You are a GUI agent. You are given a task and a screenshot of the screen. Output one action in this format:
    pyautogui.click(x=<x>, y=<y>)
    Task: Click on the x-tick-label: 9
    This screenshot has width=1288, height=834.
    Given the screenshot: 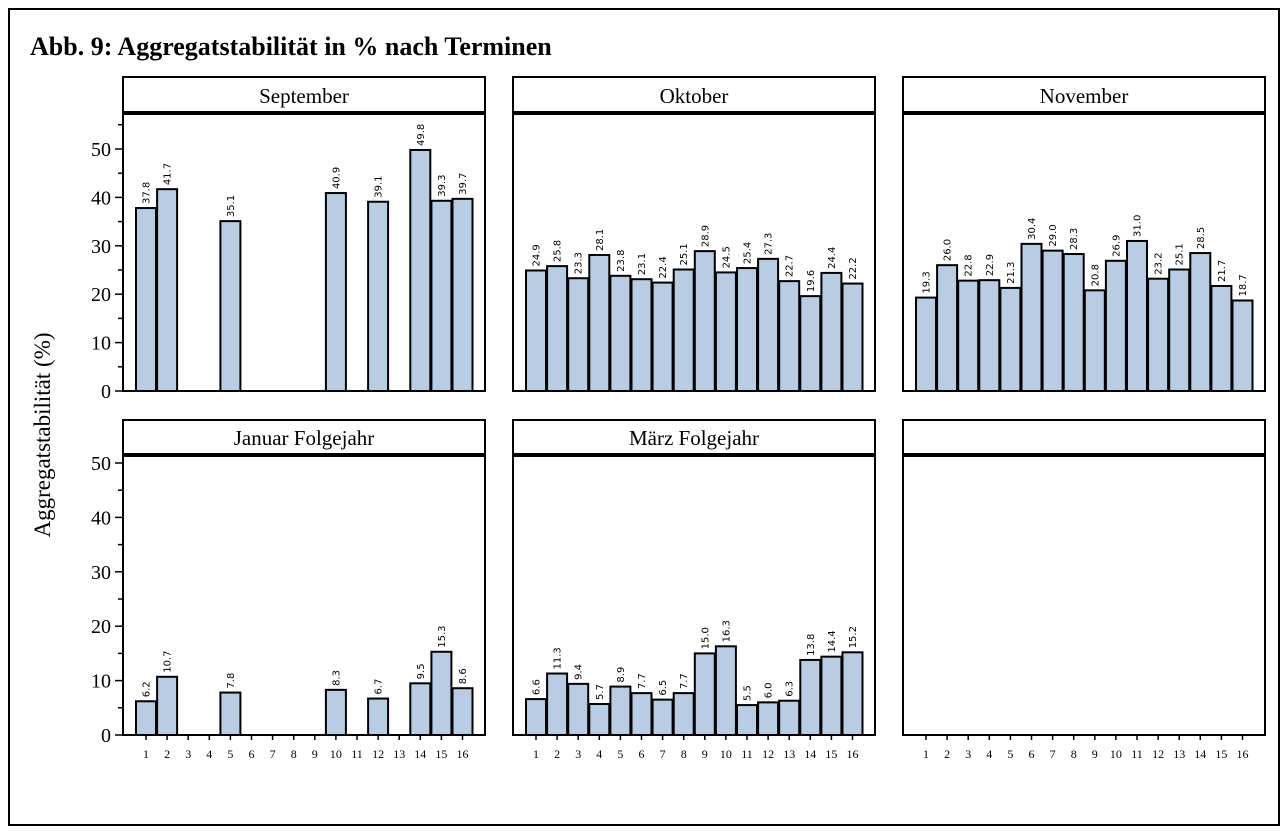 What is the action you would take?
    pyautogui.click(x=1095, y=754)
    